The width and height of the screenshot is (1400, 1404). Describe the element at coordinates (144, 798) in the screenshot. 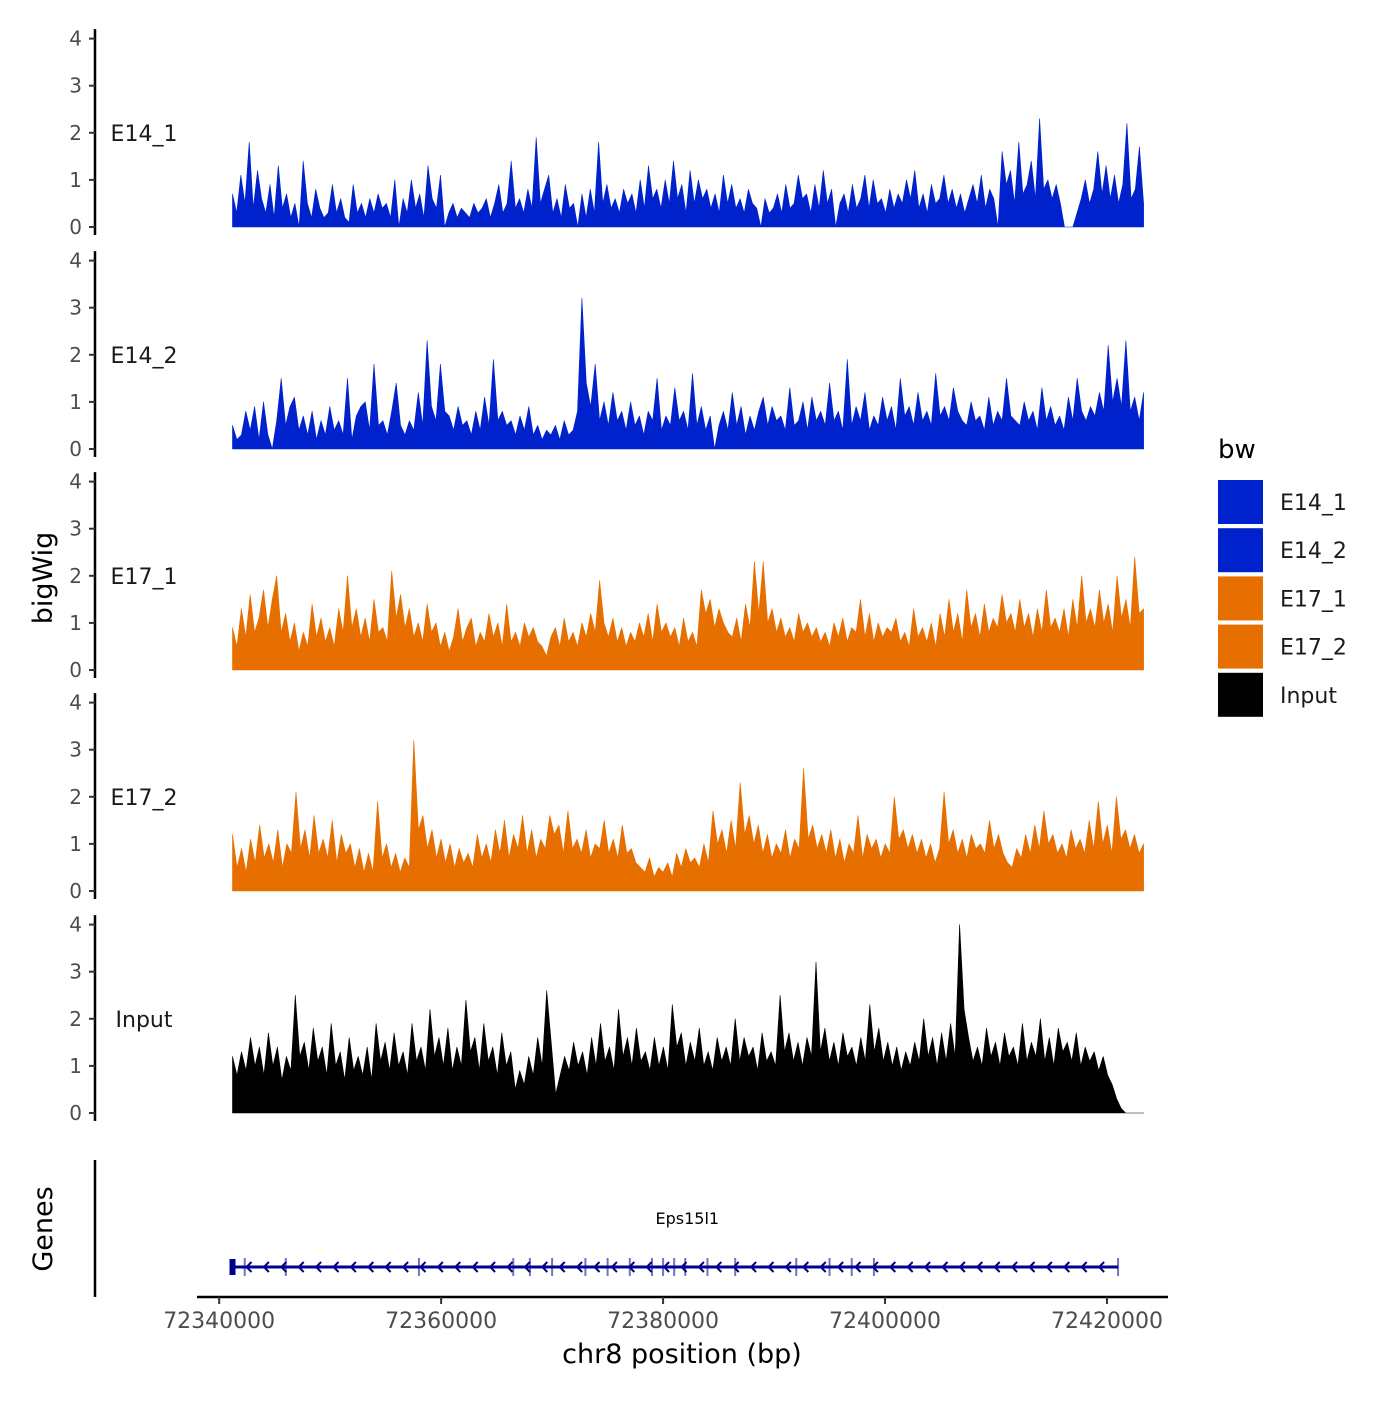

I see `track-label: E17_2` at that location.